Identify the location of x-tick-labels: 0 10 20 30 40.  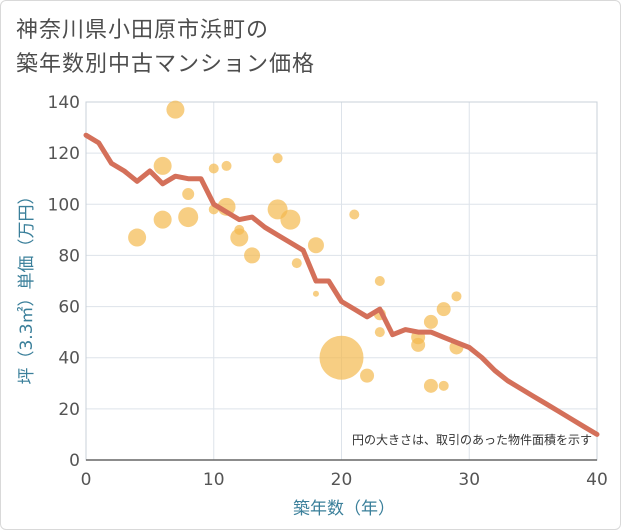
(344, 480).